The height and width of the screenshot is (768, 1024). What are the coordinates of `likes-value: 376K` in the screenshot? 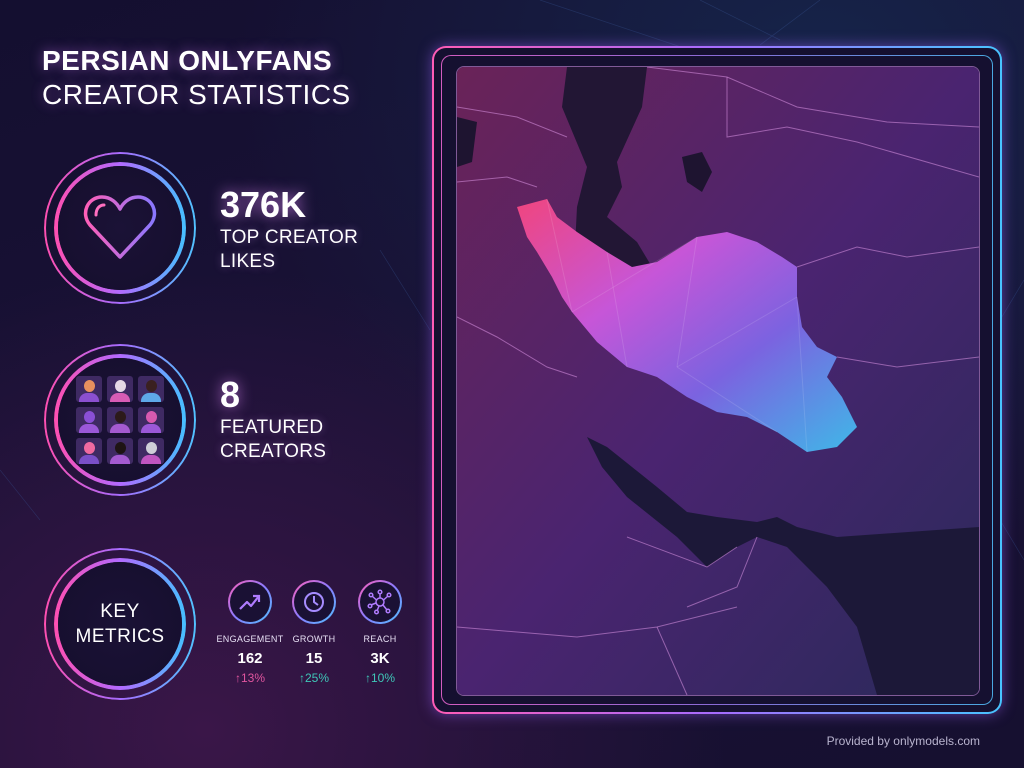 It's located at (263, 204).